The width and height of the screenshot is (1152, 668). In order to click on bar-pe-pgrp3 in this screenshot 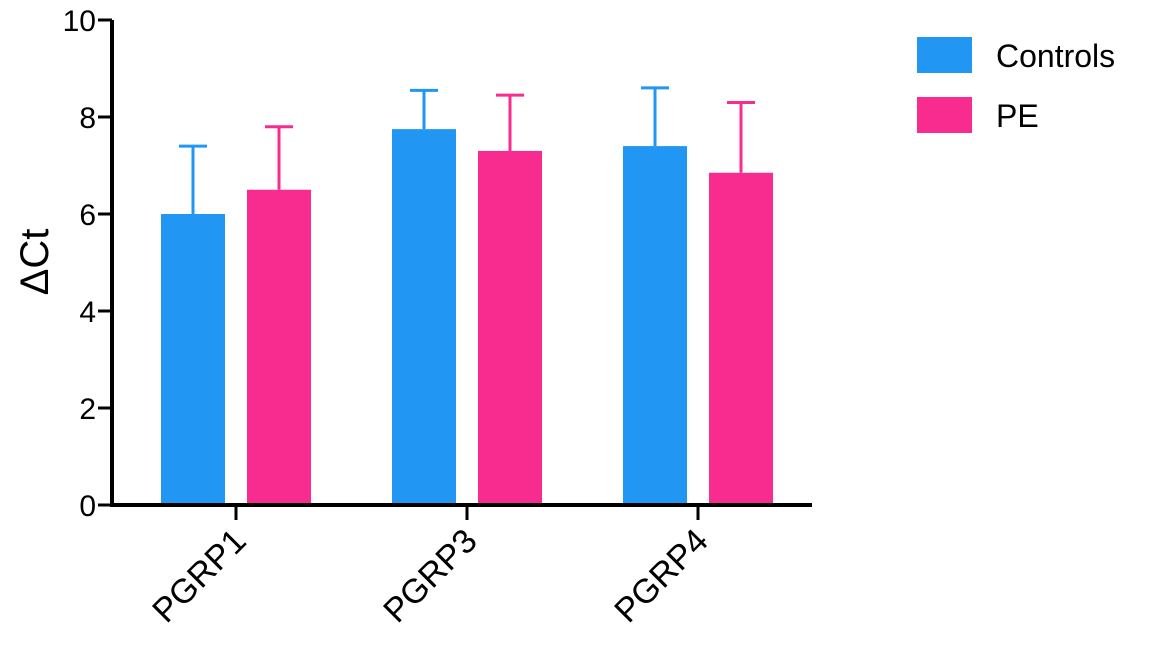, I will do `click(510, 327)`.